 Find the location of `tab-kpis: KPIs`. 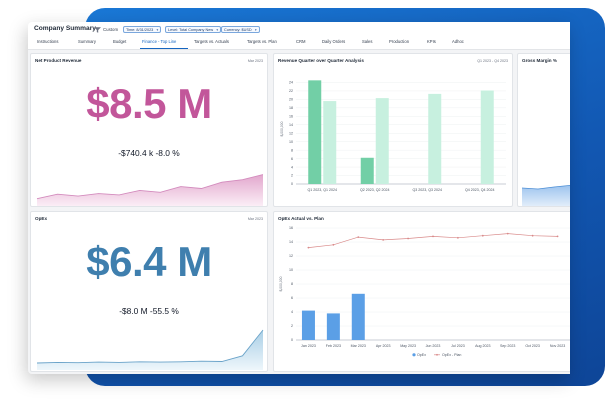

tab-kpis: KPIs is located at coordinates (431, 41).